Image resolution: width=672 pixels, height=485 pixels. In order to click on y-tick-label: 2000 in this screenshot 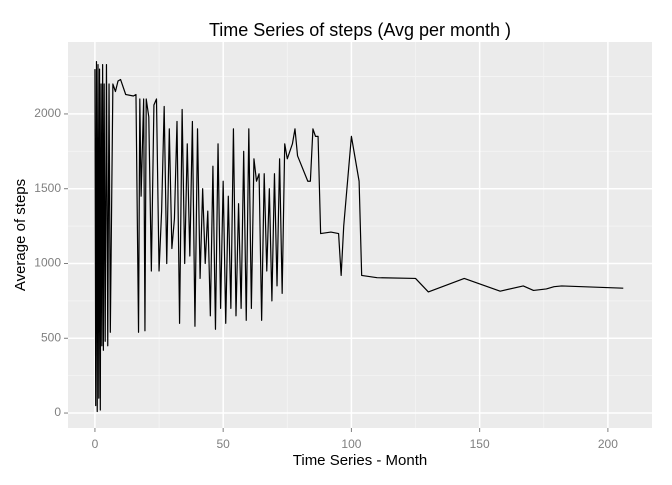, I will do `click(47, 113)`.